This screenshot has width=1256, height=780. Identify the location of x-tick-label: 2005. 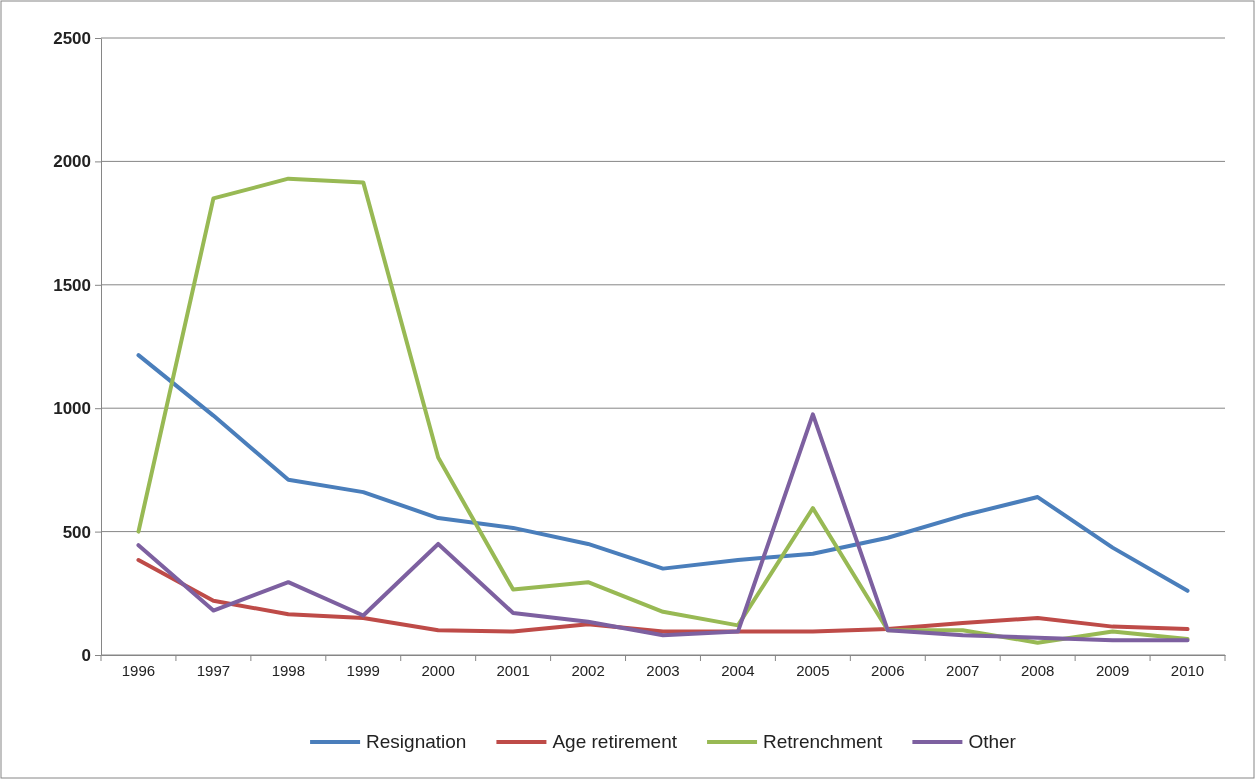
(813, 670).